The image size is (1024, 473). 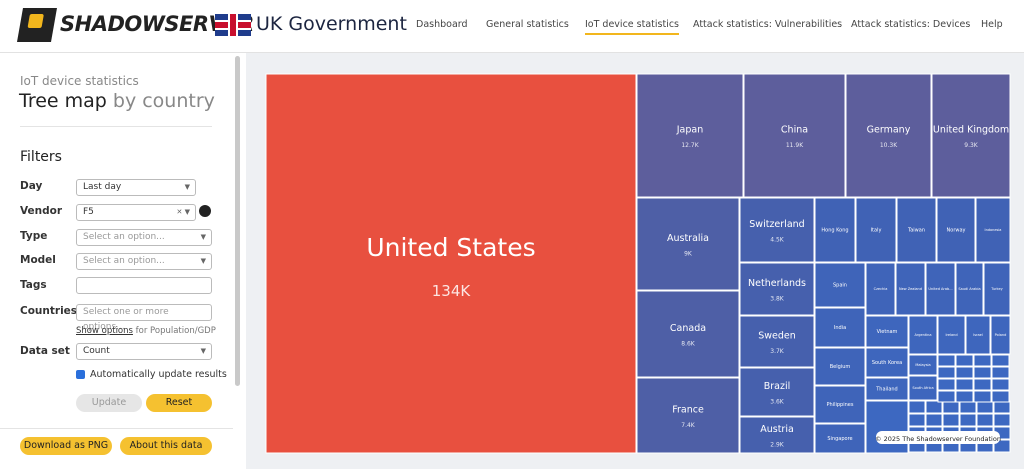 What do you see at coordinates (102, 187) in the screenshot?
I see `select-value: Last day` at bounding box center [102, 187].